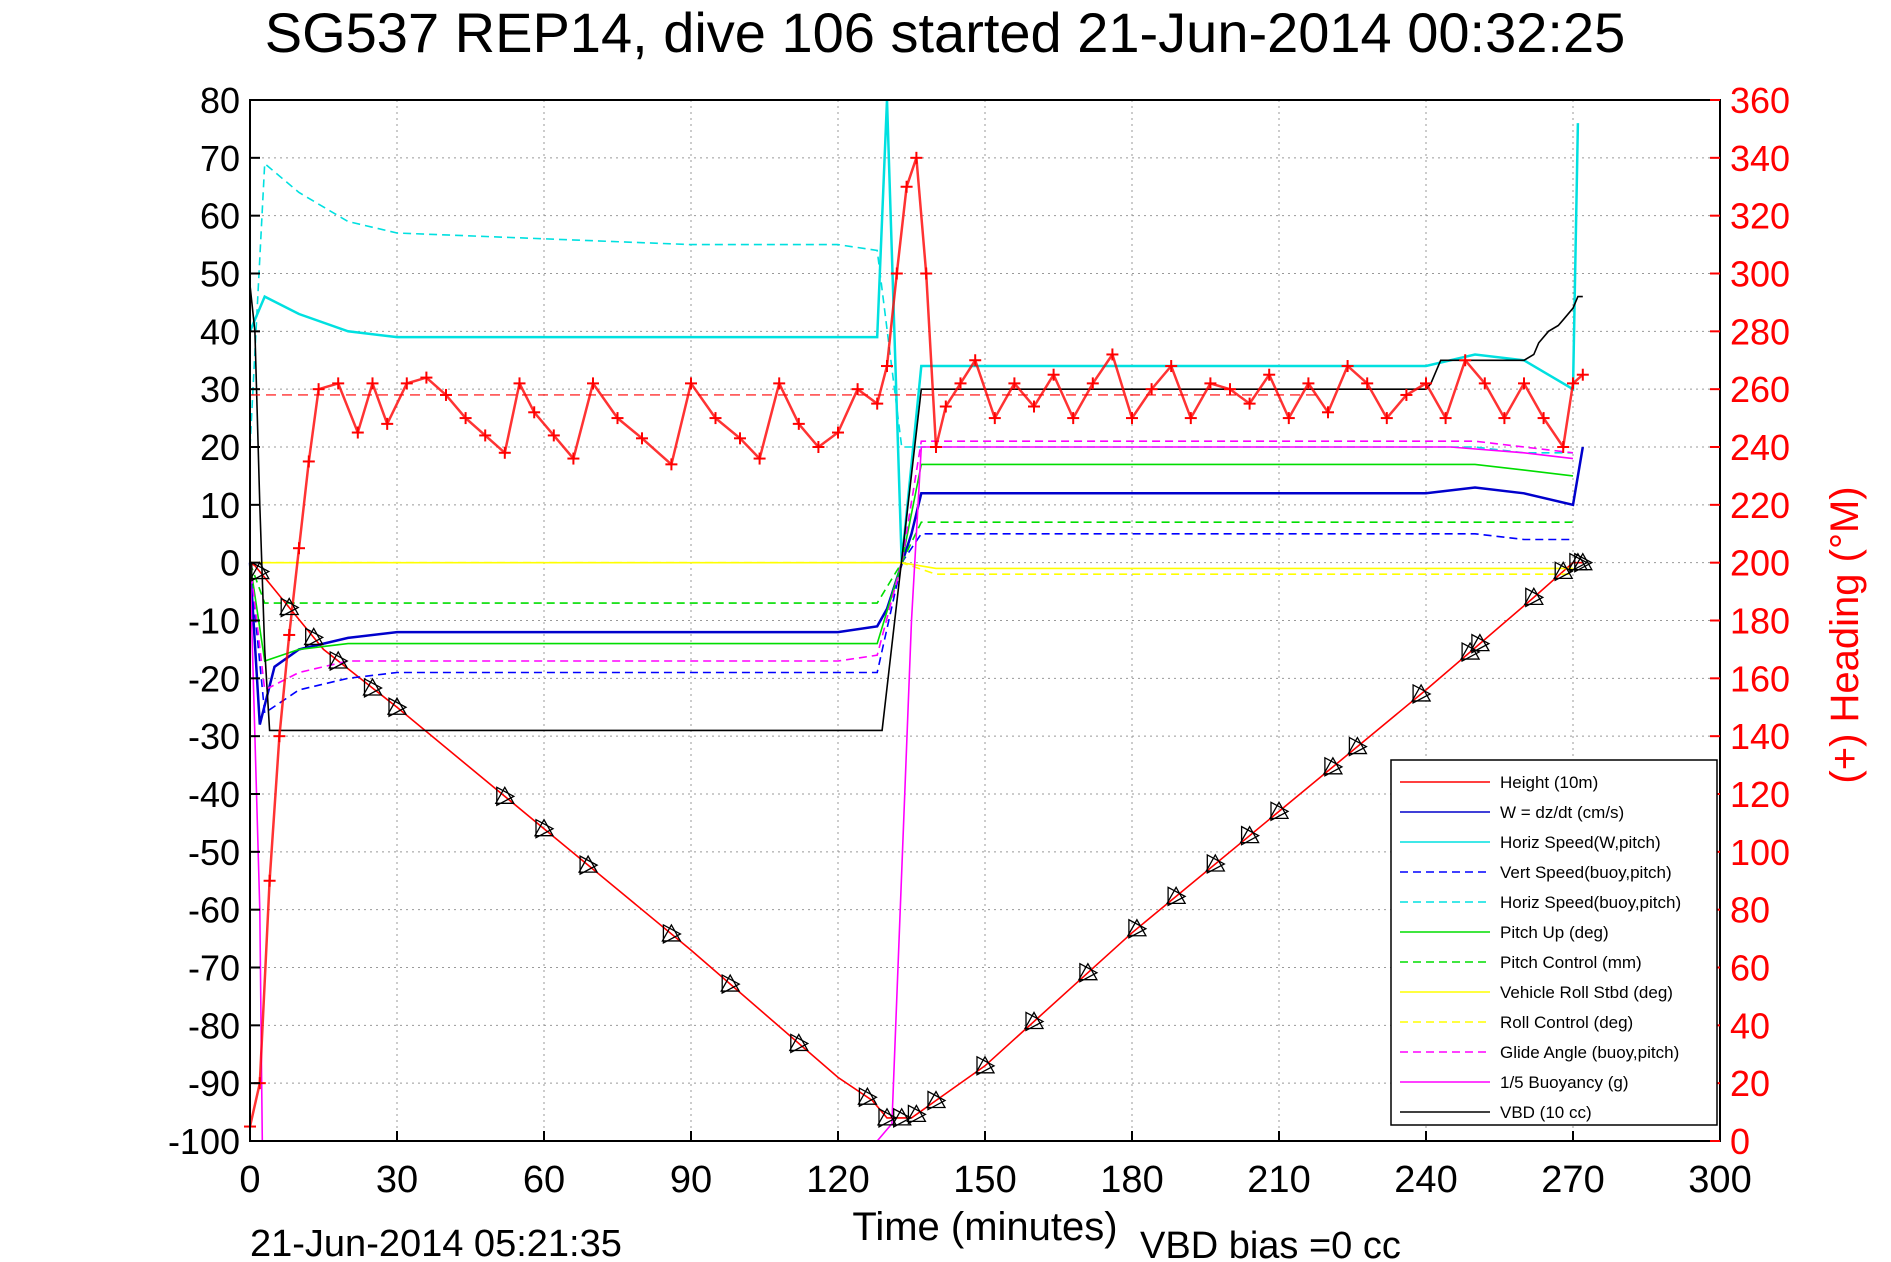  I want to click on y-right-tick-label: 180, so click(1760, 621).